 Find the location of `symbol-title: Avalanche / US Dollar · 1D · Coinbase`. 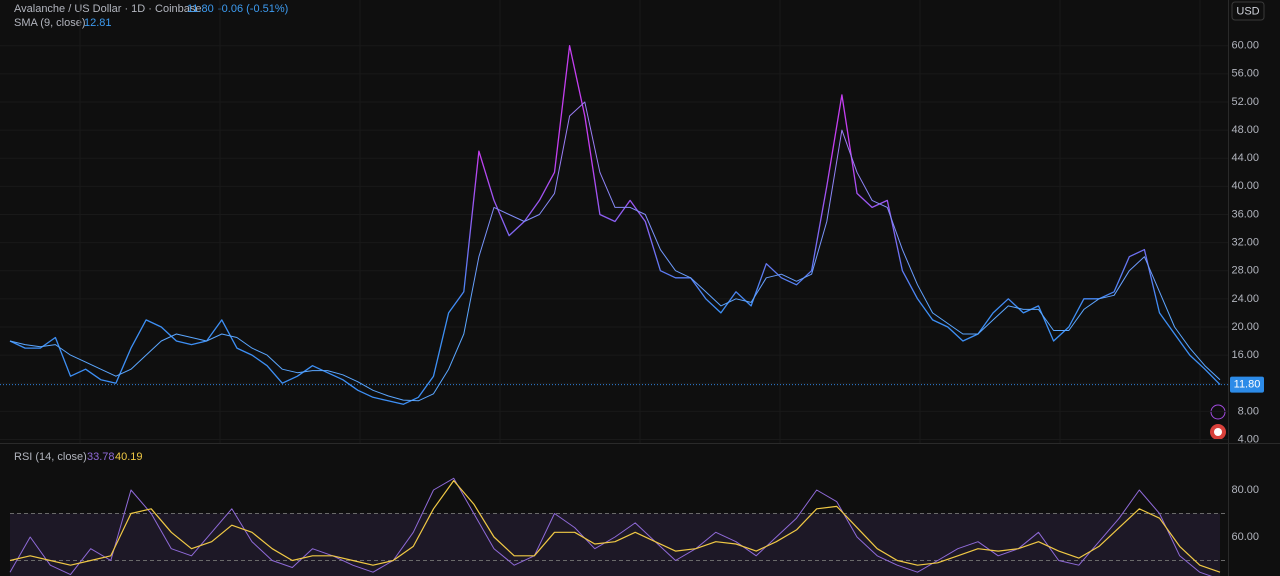

symbol-title: Avalanche / US Dollar · 1D · Coinbase is located at coordinates (108, 9).